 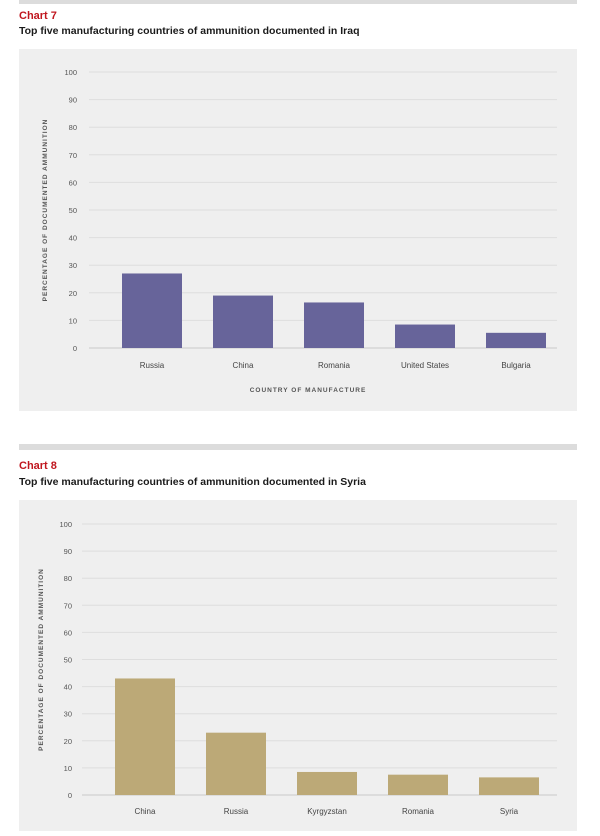 What do you see at coordinates (38, 16) in the screenshot?
I see `chart-7-label: Chart 7` at bounding box center [38, 16].